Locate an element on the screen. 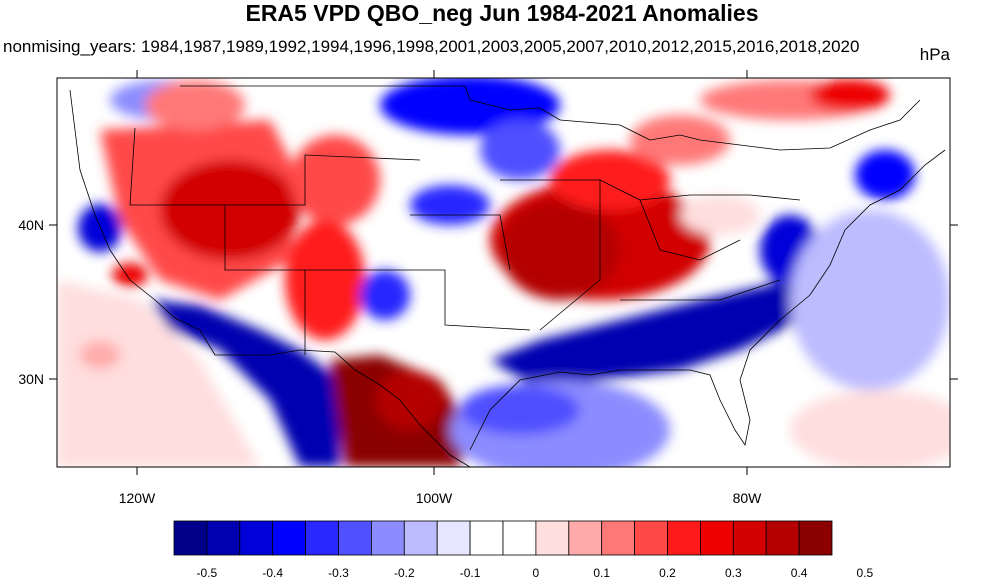  colorbar-label: 0.2 is located at coordinates (667, 572).